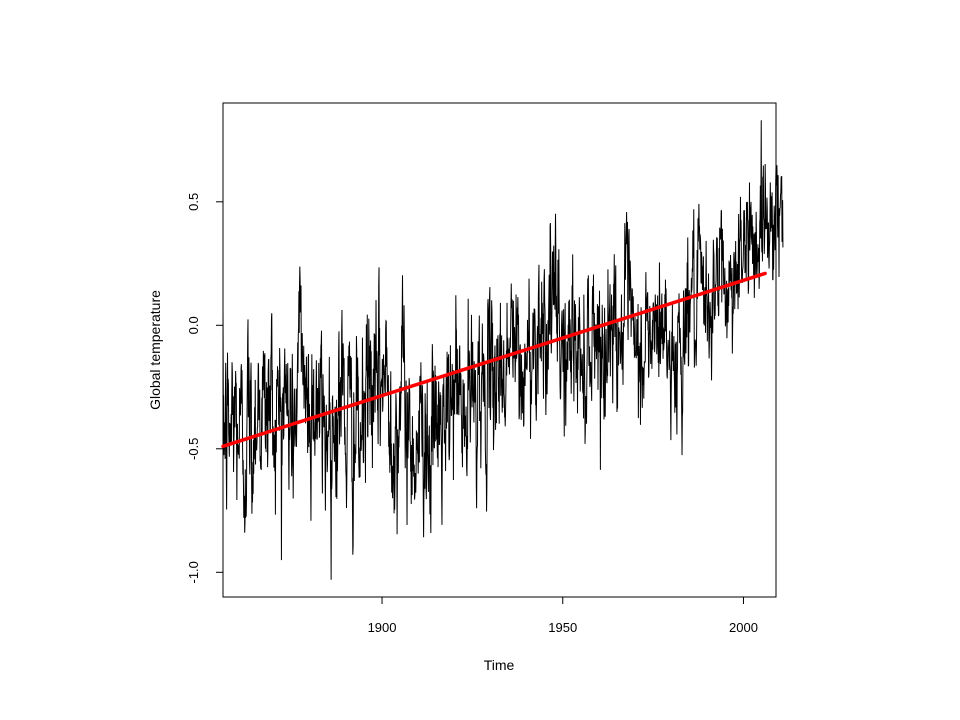 The height and width of the screenshot is (720, 960). What do you see at coordinates (193, 449) in the screenshot?
I see `y-tick-label: -0.5` at bounding box center [193, 449].